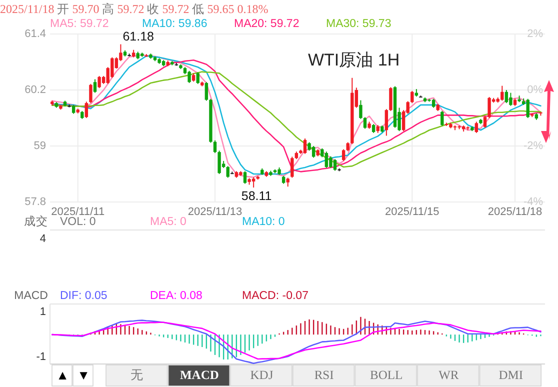 The width and height of the screenshot is (558, 387). Describe the element at coordinates (256, 195) in the screenshot. I see `annotation: 58.11` at that location.